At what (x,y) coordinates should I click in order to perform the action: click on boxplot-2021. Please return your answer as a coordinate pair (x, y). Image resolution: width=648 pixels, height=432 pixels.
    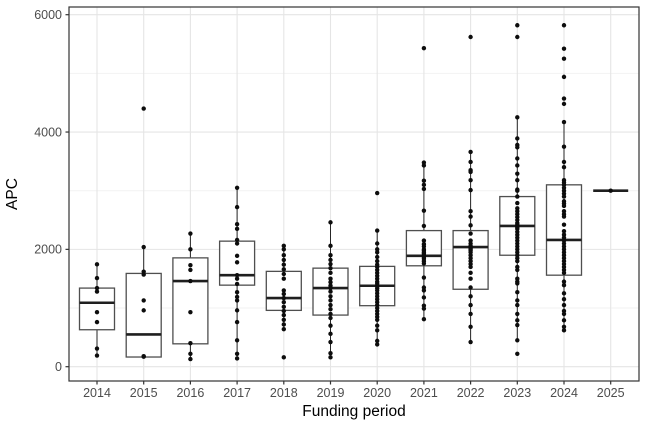
    Looking at the image, I should click on (424, 183).